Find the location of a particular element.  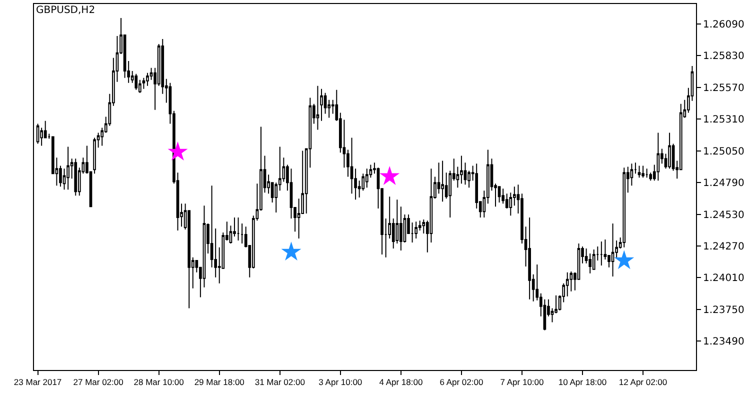

x-tick-label: 29 Mar 18:00 is located at coordinates (219, 382).